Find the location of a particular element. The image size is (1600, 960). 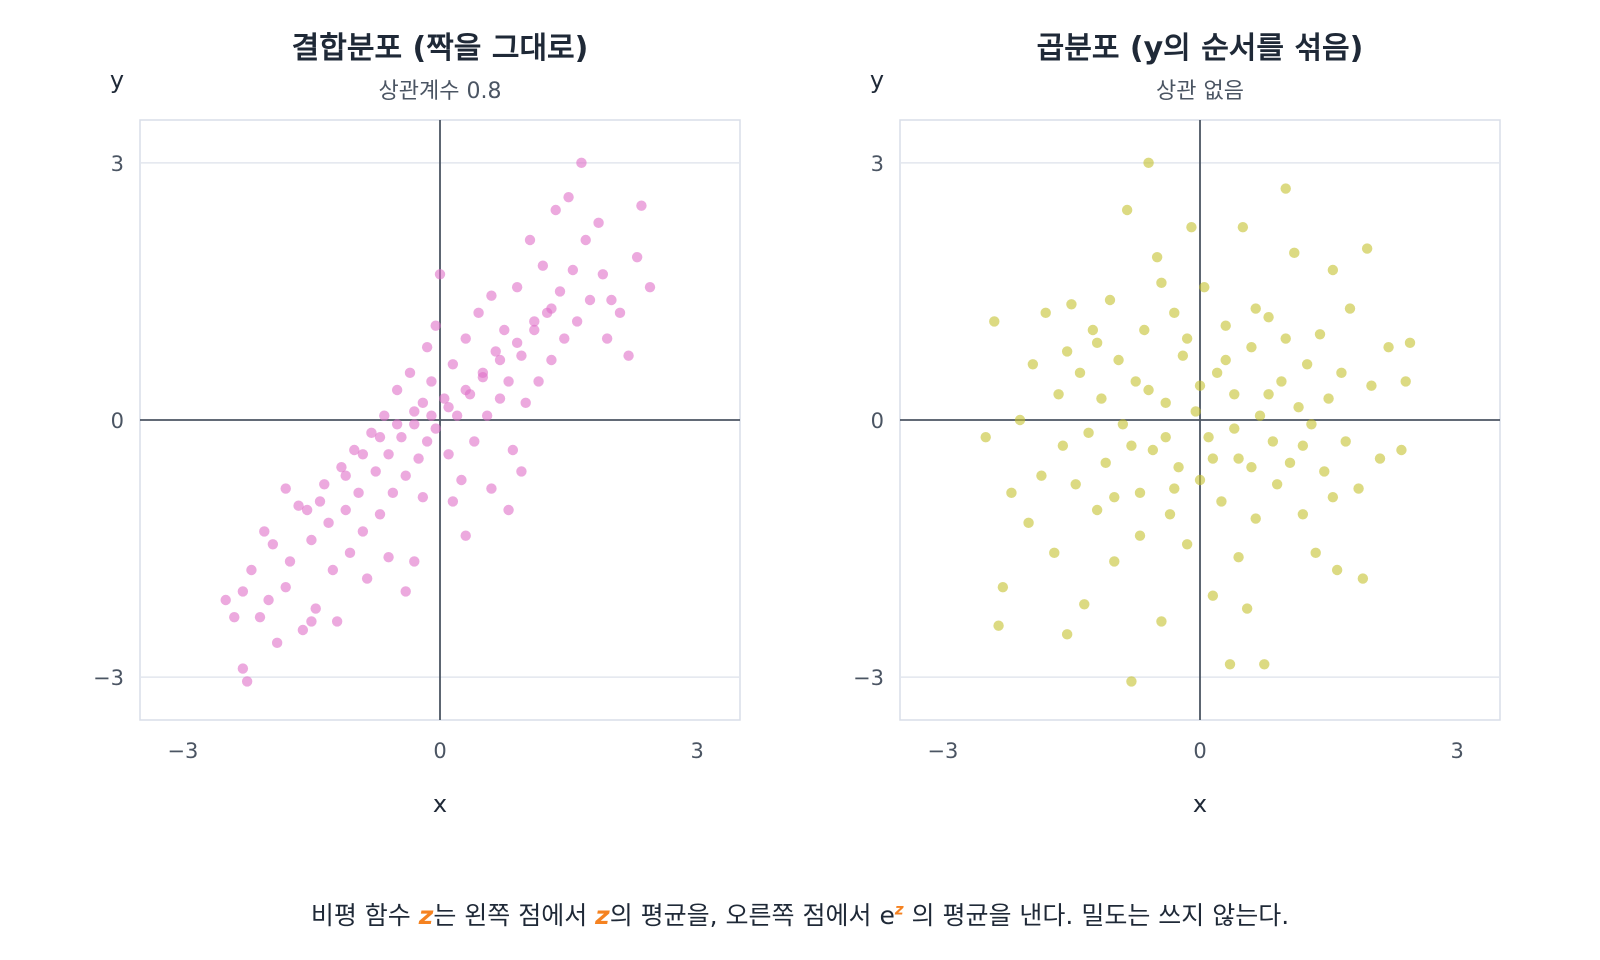

caption-exponent-z: z is located at coordinates (899, 909).